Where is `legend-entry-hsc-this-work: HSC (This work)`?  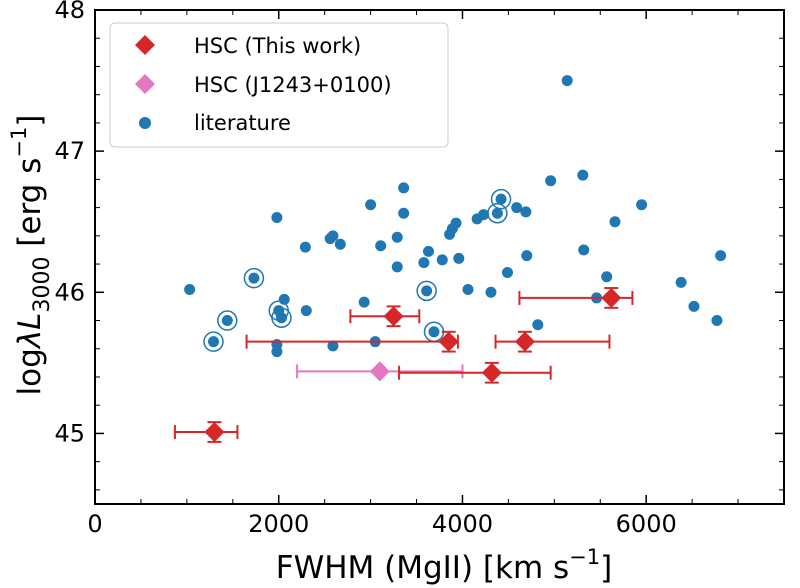
legend-entry-hsc-this-work: HSC (This work) is located at coordinates (248, 46).